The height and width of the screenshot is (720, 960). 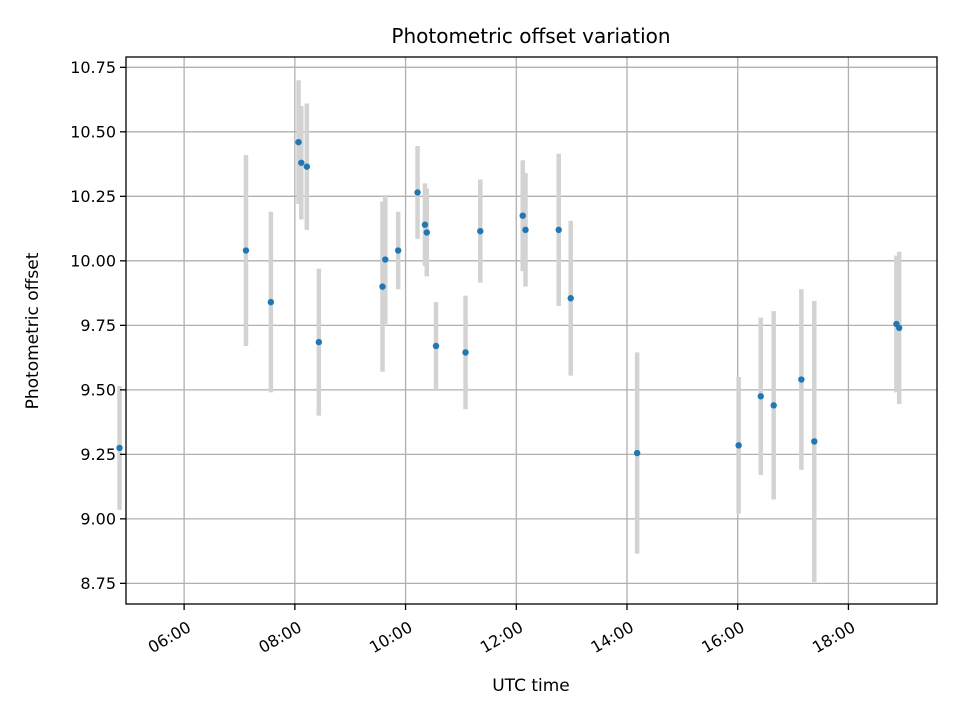 I want to click on y-tick-label: 9.25, so click(x=98, y=454).